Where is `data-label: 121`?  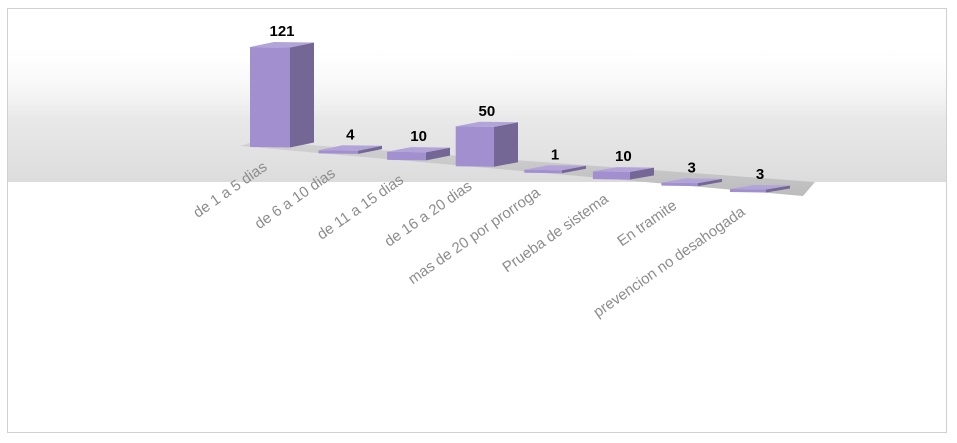 data-label: 121 is located at coordinates (281, 31).